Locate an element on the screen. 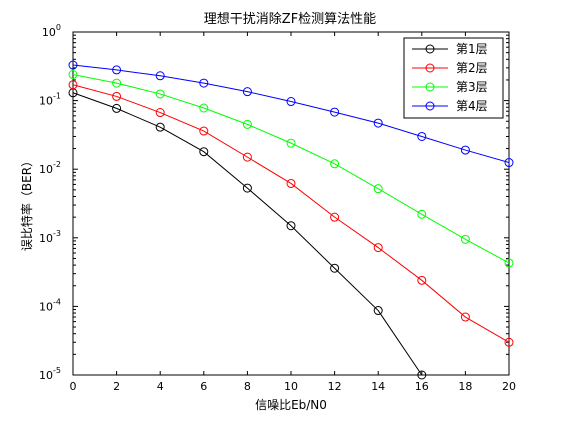 The image size is (561, 424). legend-label: 第4层 is located at coordinates (472, 106).